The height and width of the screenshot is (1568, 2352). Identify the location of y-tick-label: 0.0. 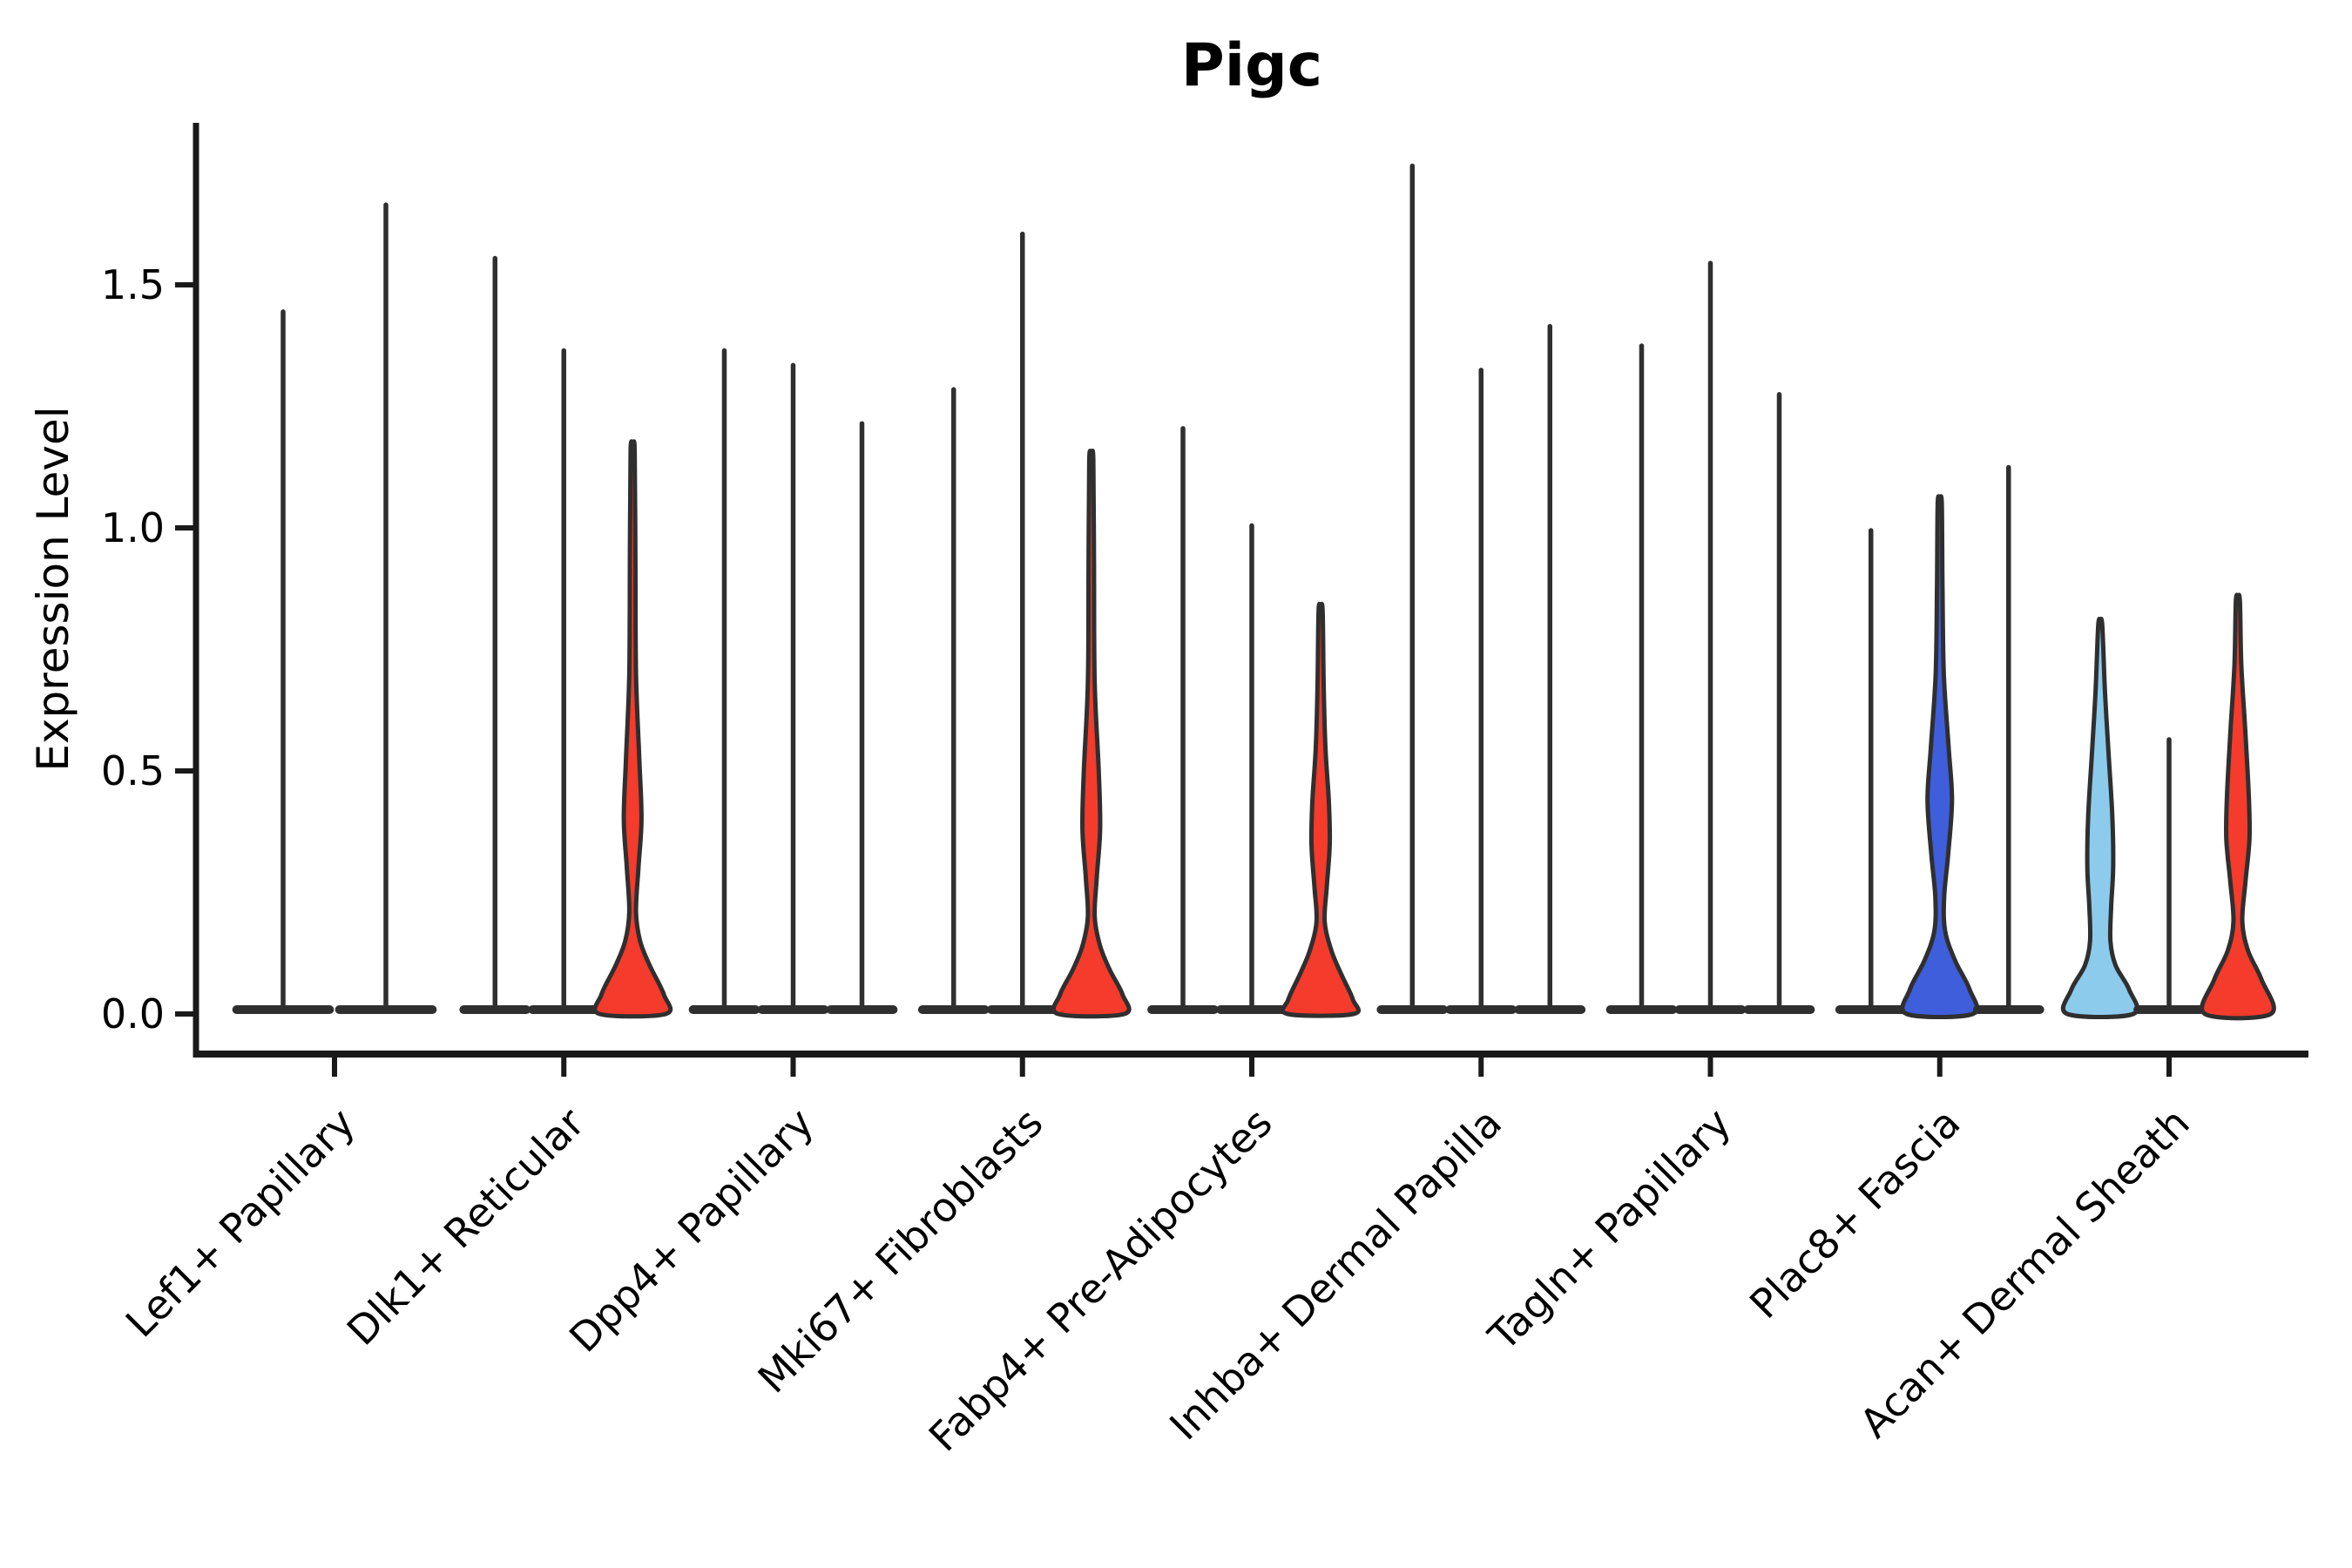
(133, 1014).